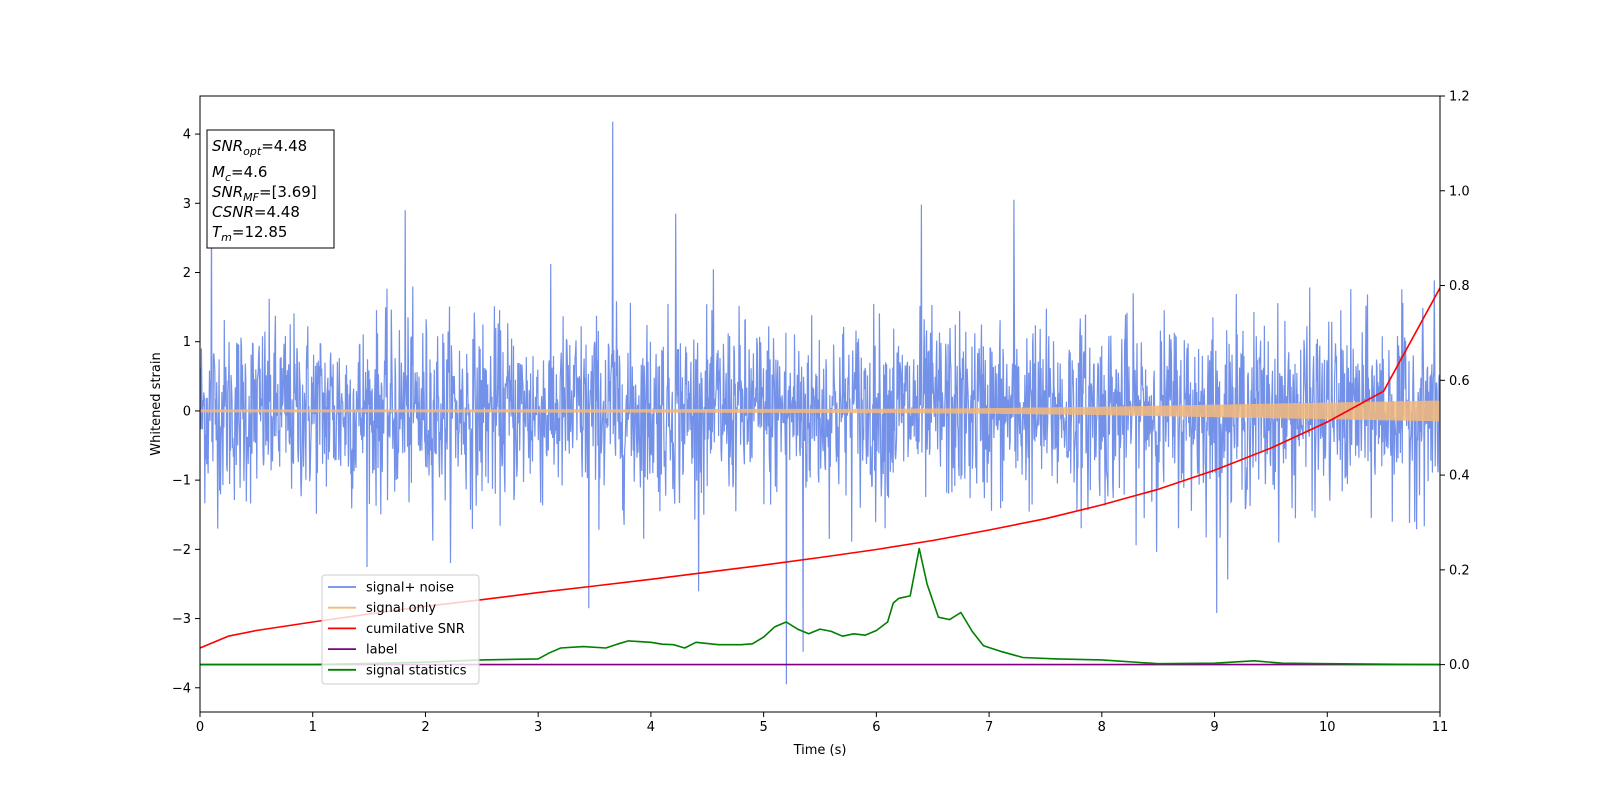  What do you see at coordinates (1440, 727) in the screenshot?
I see `x-tick-label: 11` at bounding box center [1440, 727].